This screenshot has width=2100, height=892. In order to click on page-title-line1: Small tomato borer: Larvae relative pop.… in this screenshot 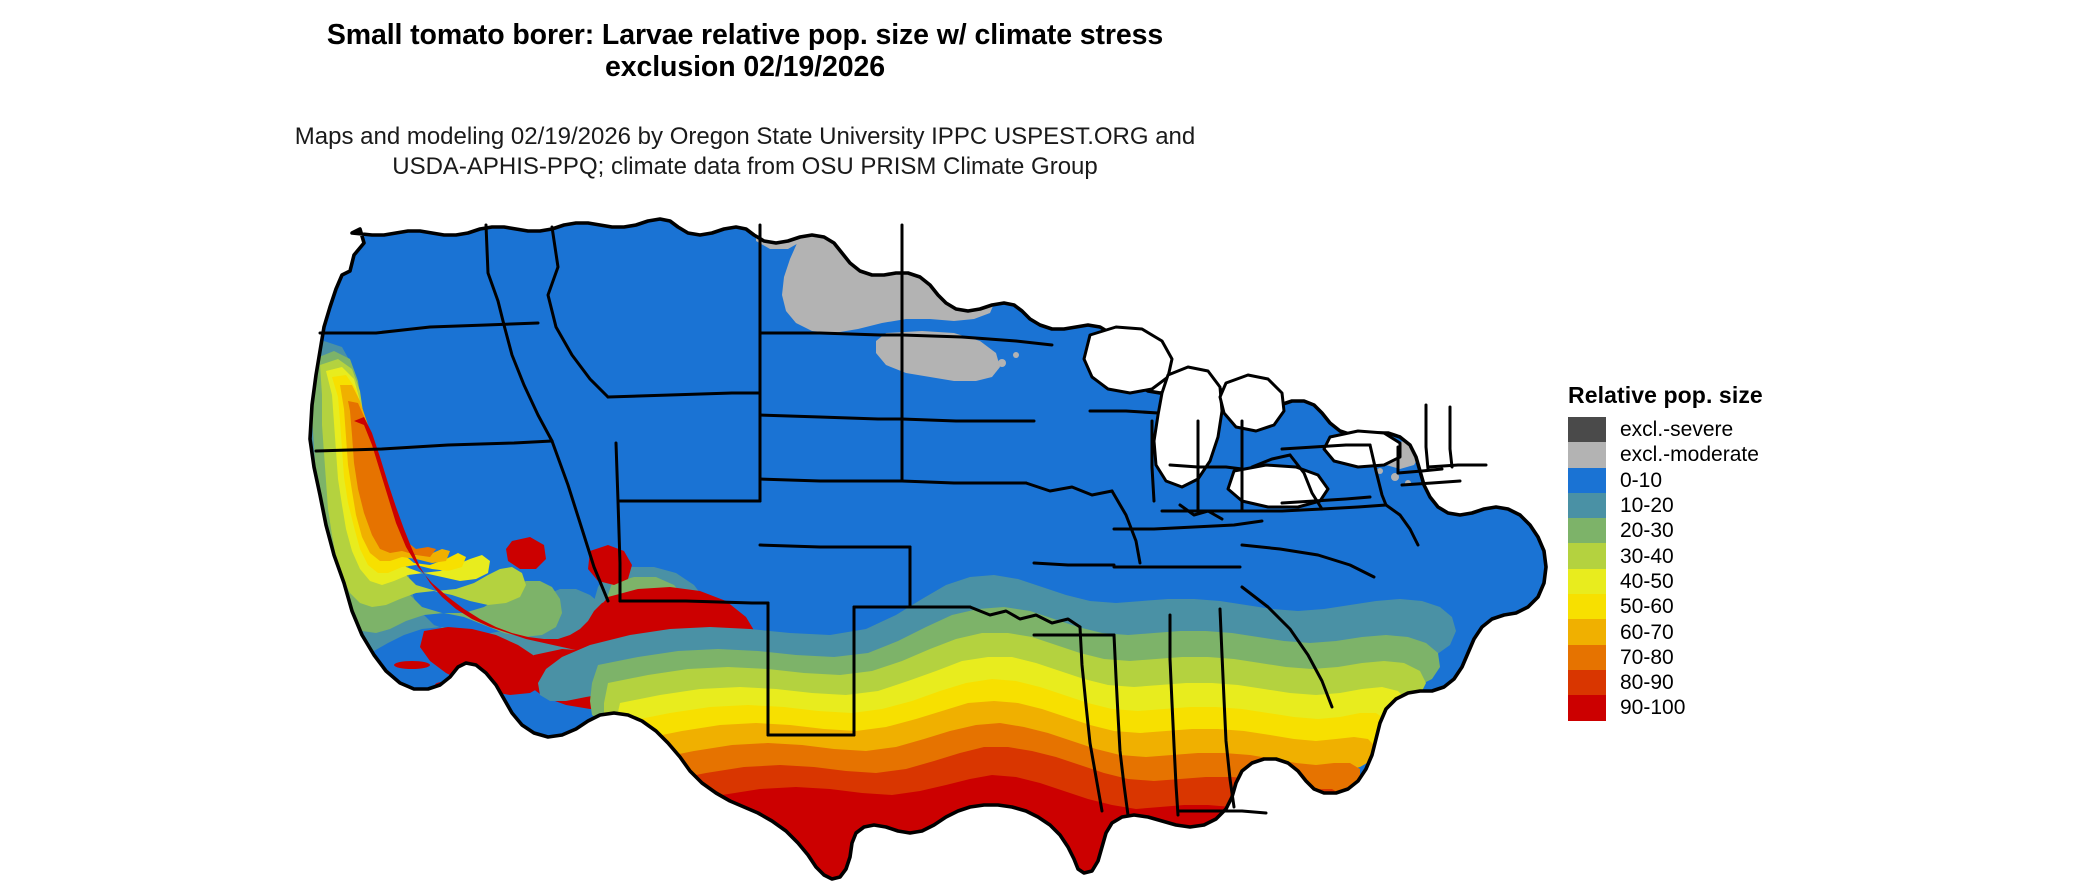, I will do `click(745, 35)`.